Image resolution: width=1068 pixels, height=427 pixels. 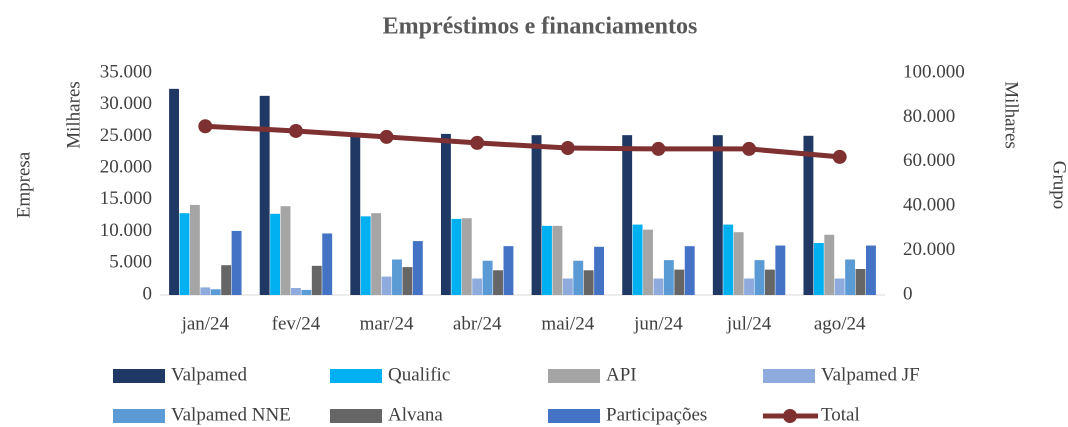 I want to click on legend-label: Total, so click(x=840, y=414).